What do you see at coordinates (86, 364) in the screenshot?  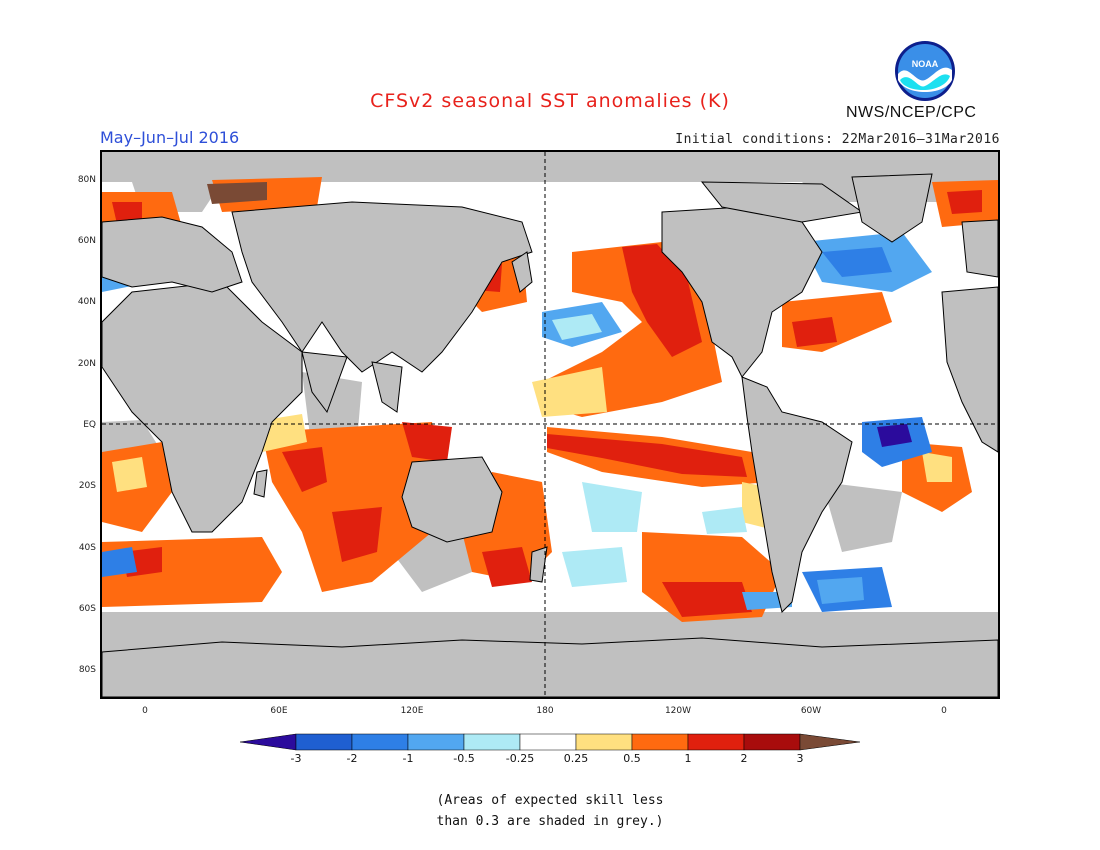 I see `lat-label-20n: 20N` at bounding box center [86, 364].